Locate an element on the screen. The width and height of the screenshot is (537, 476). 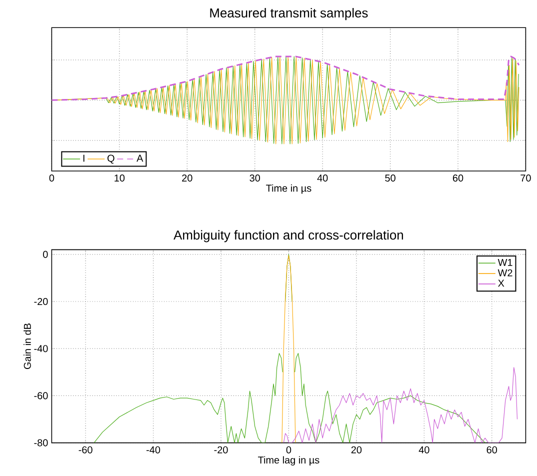
y-tick-label: 0 is located at coordinates (45, 254).